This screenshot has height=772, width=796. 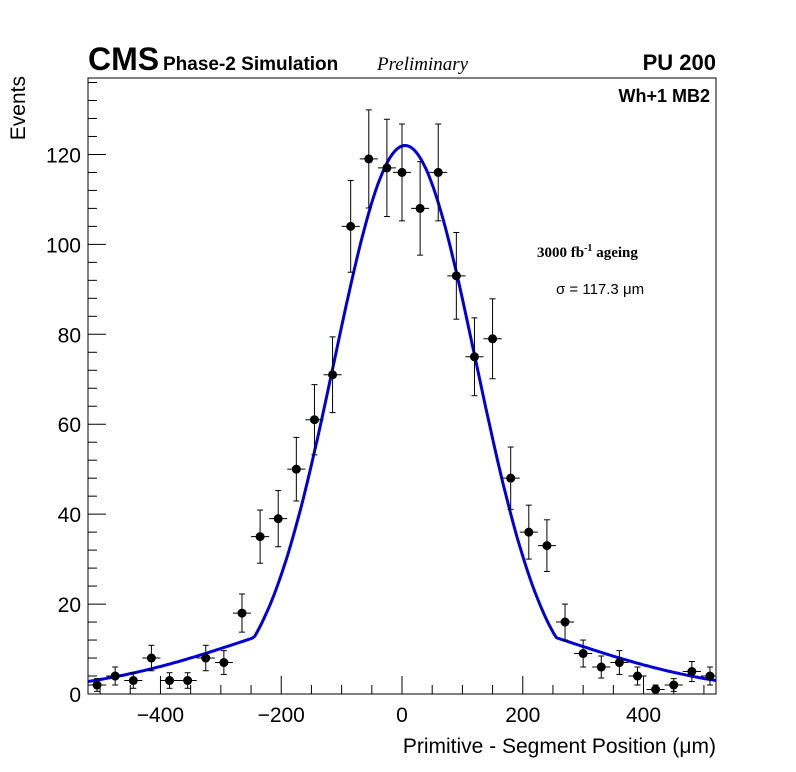 I want to click on y-tick-label: 120, so click(x=63, y=155).